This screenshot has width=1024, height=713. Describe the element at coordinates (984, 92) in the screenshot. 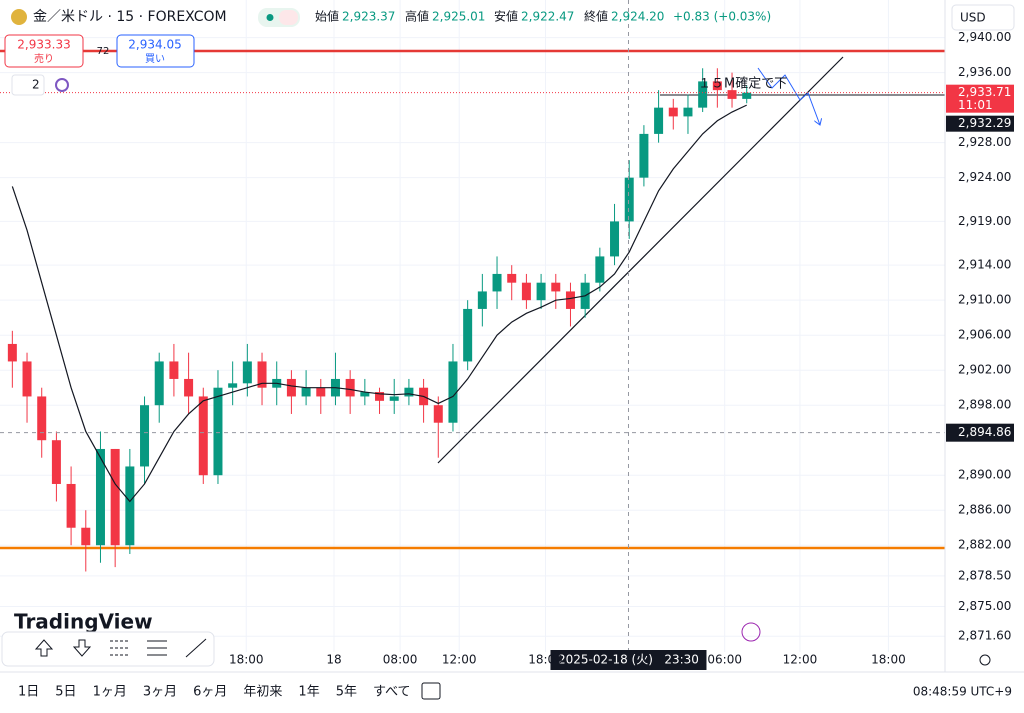

I see `last-price-label: 2,933.71` at that location.